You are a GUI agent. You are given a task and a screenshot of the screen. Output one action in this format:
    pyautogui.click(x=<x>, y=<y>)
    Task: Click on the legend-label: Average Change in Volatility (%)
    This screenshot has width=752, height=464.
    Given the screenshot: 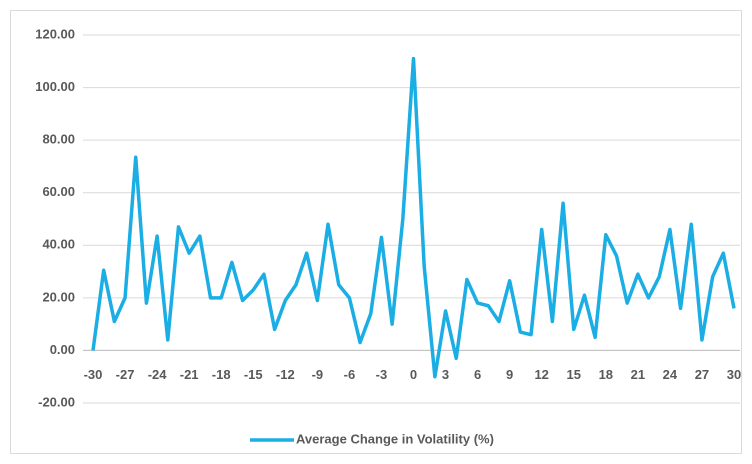 What is the action you would take?
    pyautogui.click(x=395, y=438)
    